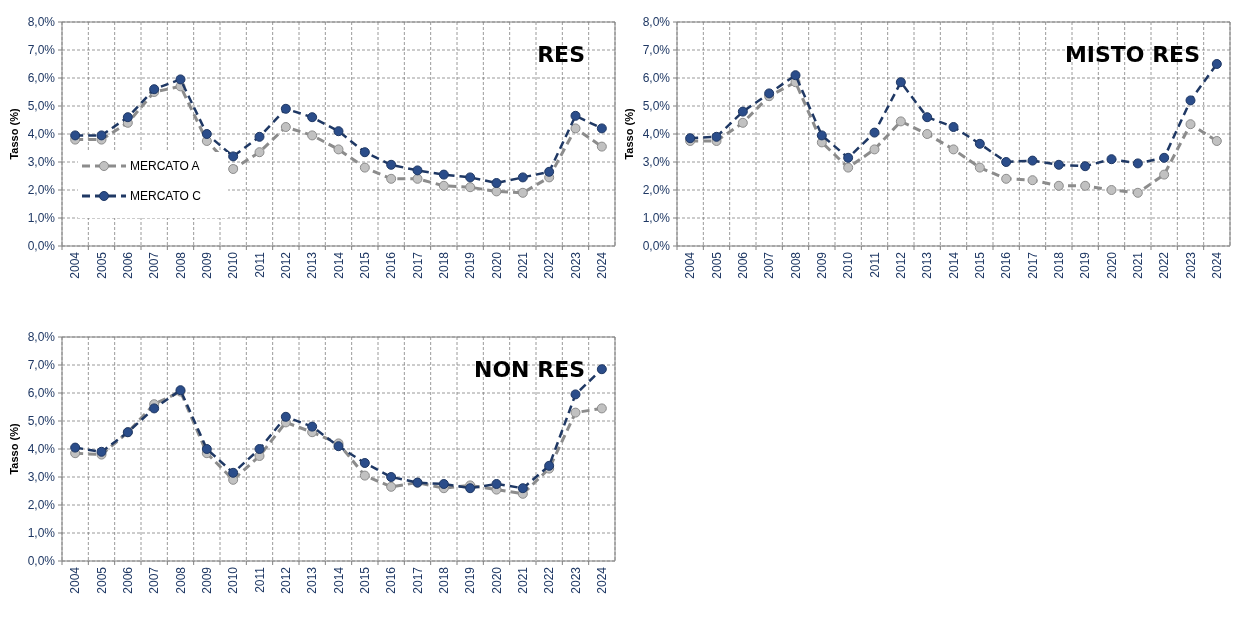 This screenshot has height=634, width=1245. I want to click on text: MISTO RES, so click(1132, 54).